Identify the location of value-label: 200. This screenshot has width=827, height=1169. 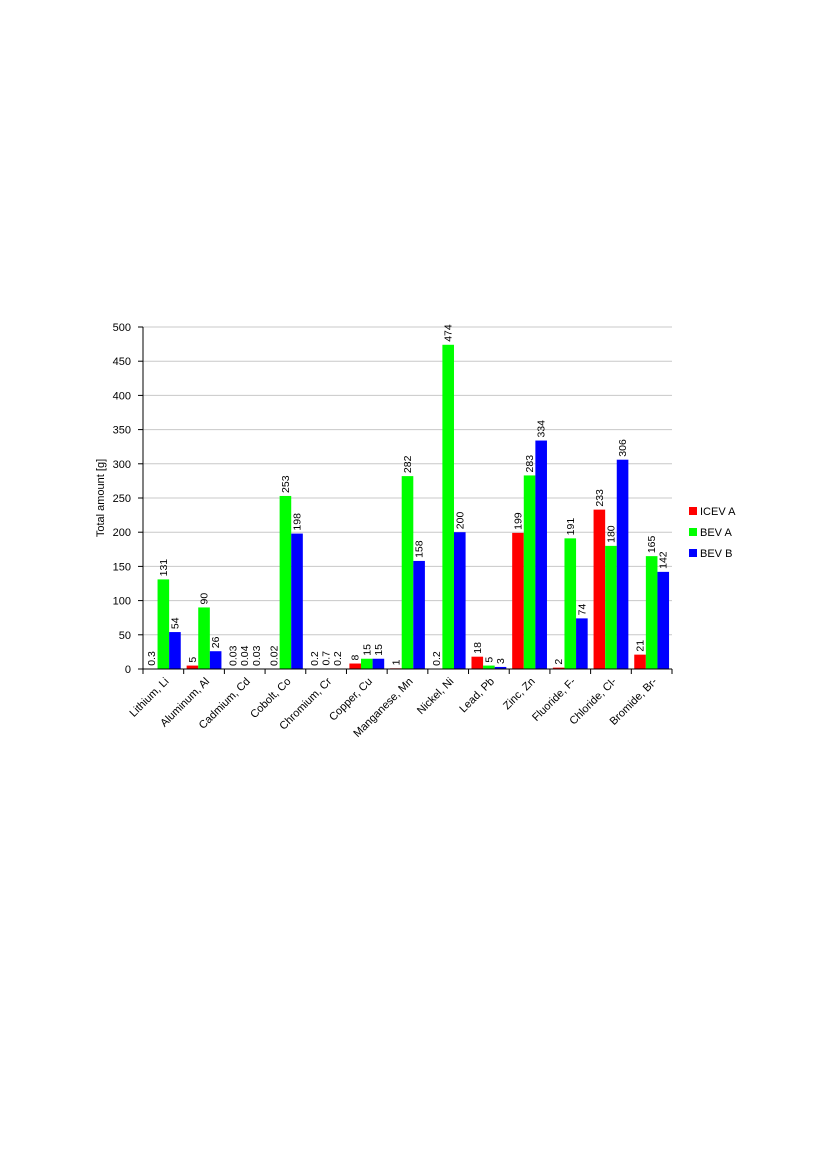
(460, 521).